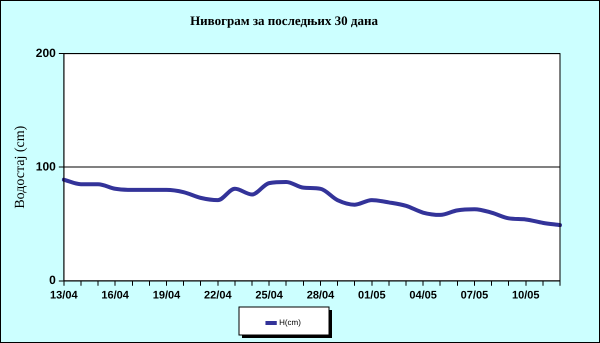  What do you see at coordinates (20, 167) in the screenshot?
I see `y-axis-title: Водостај (cm)` at bounding box center [20, 167].